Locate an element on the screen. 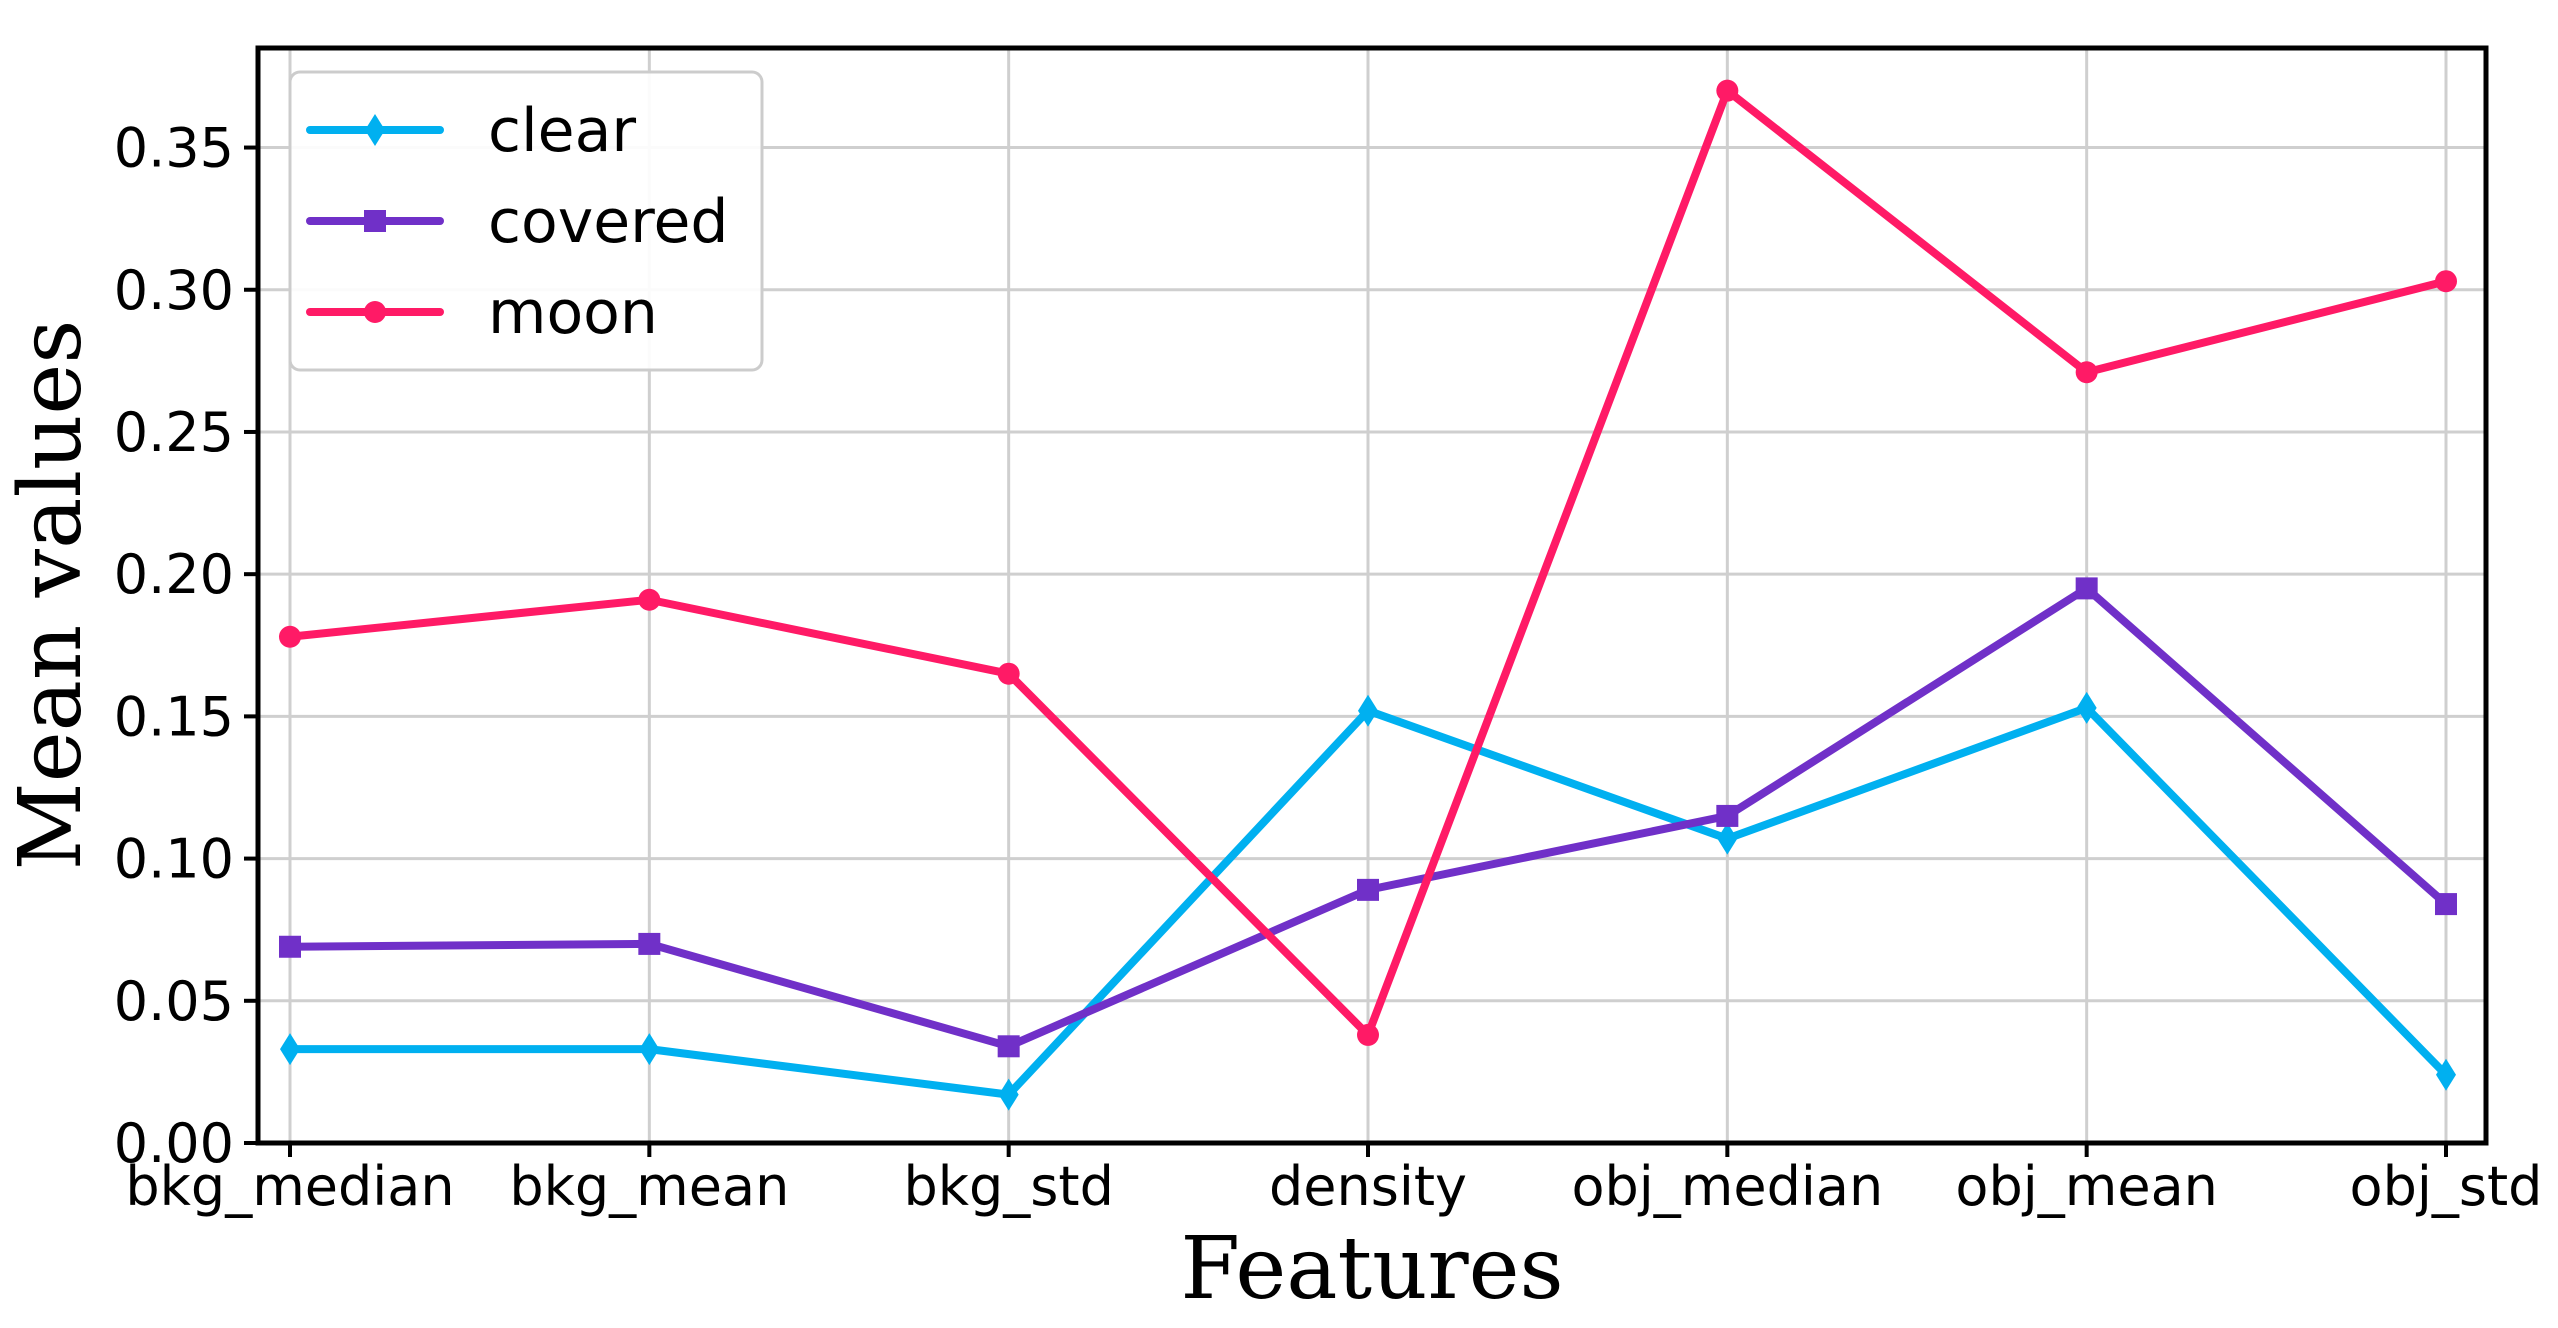  x-tick-label: obj_mean is located at coordinates (2086, 1186).